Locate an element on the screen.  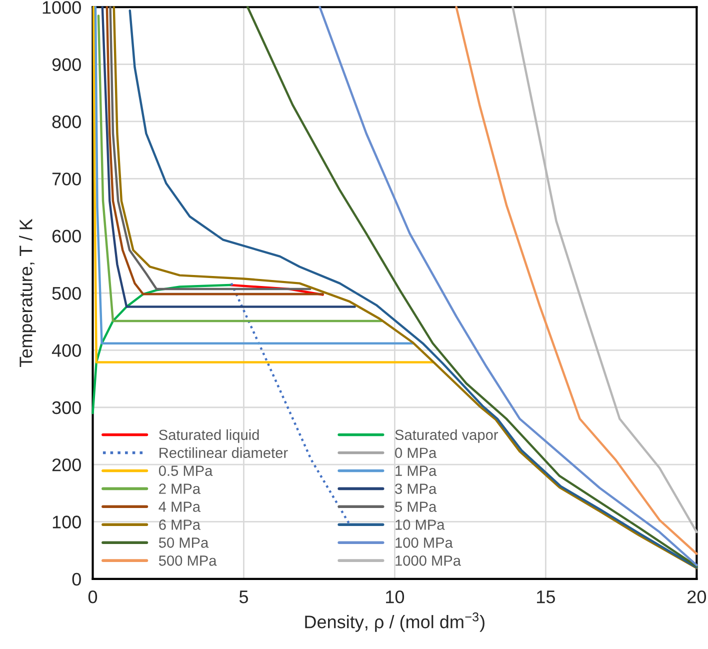
legend-label: 100 MPa is located at coordinates (424, 543).